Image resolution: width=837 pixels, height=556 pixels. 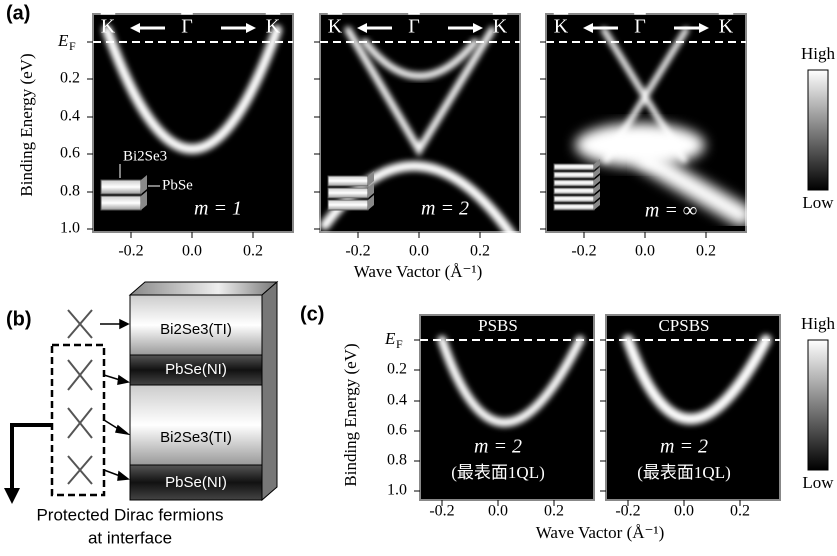 What do you see at coordinates (18, 13) in the screenshot?
I see `panel-label: (a)` at bounding box center [18, 13].